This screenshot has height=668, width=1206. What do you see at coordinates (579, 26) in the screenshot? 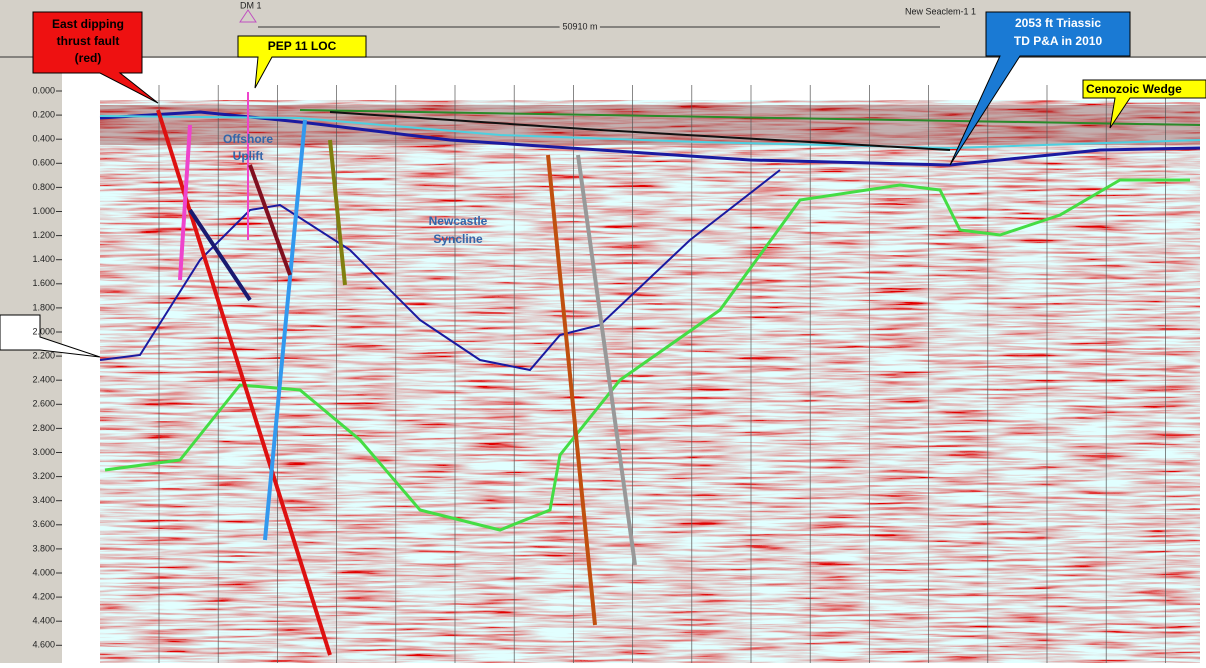
I see `distance-label: 50910 m` at bounding box center [579, 26].